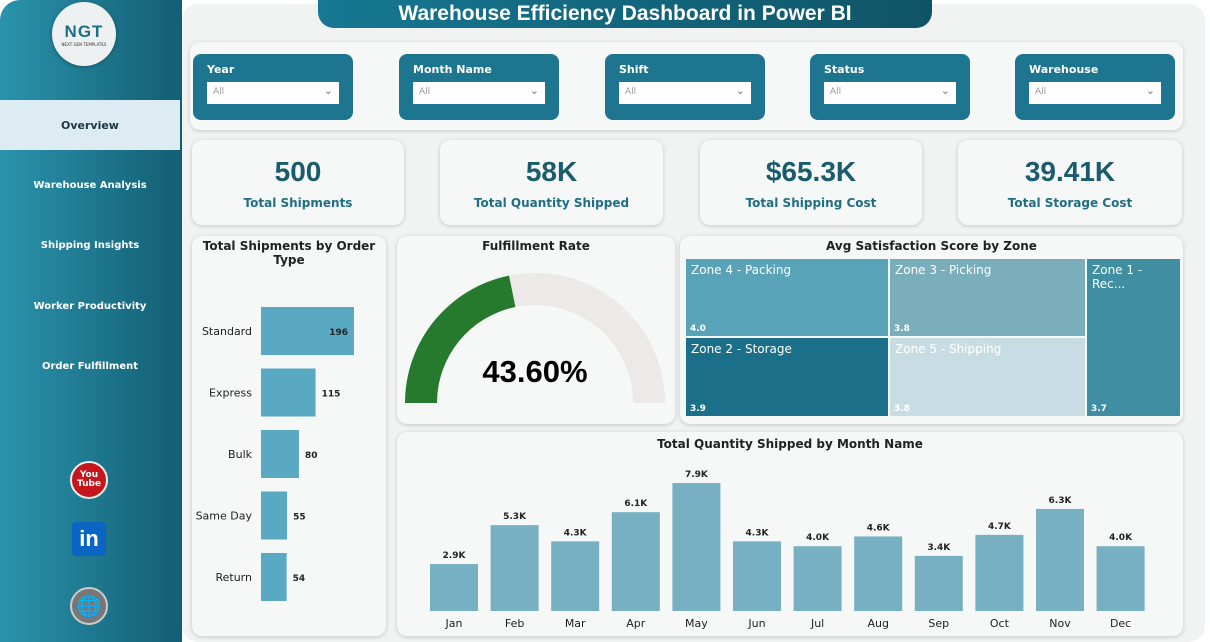  I want to click on filter-label: Status, so click(844, 69).